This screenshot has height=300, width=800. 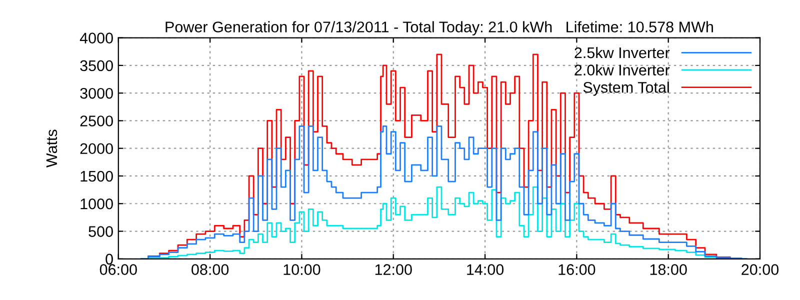 I want to click on x-tick-label: 10:00, so click(x=302, y=269).